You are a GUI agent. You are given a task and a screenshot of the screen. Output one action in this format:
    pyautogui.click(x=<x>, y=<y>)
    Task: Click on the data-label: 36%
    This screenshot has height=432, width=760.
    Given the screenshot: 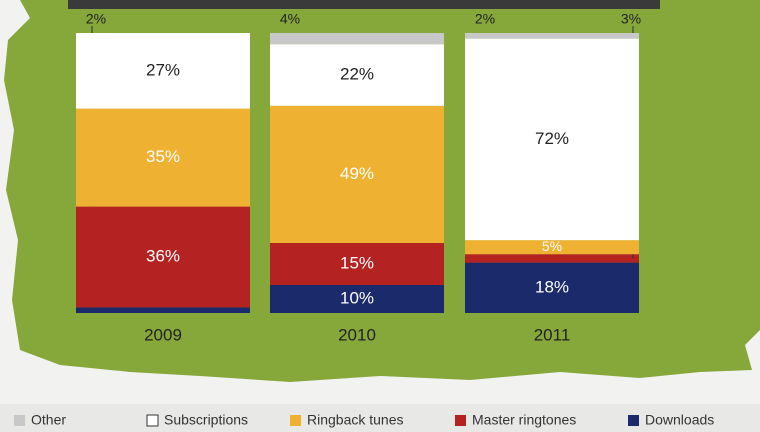 What is the action you would take?
    pyautogui.click(x=163, y=255)
    